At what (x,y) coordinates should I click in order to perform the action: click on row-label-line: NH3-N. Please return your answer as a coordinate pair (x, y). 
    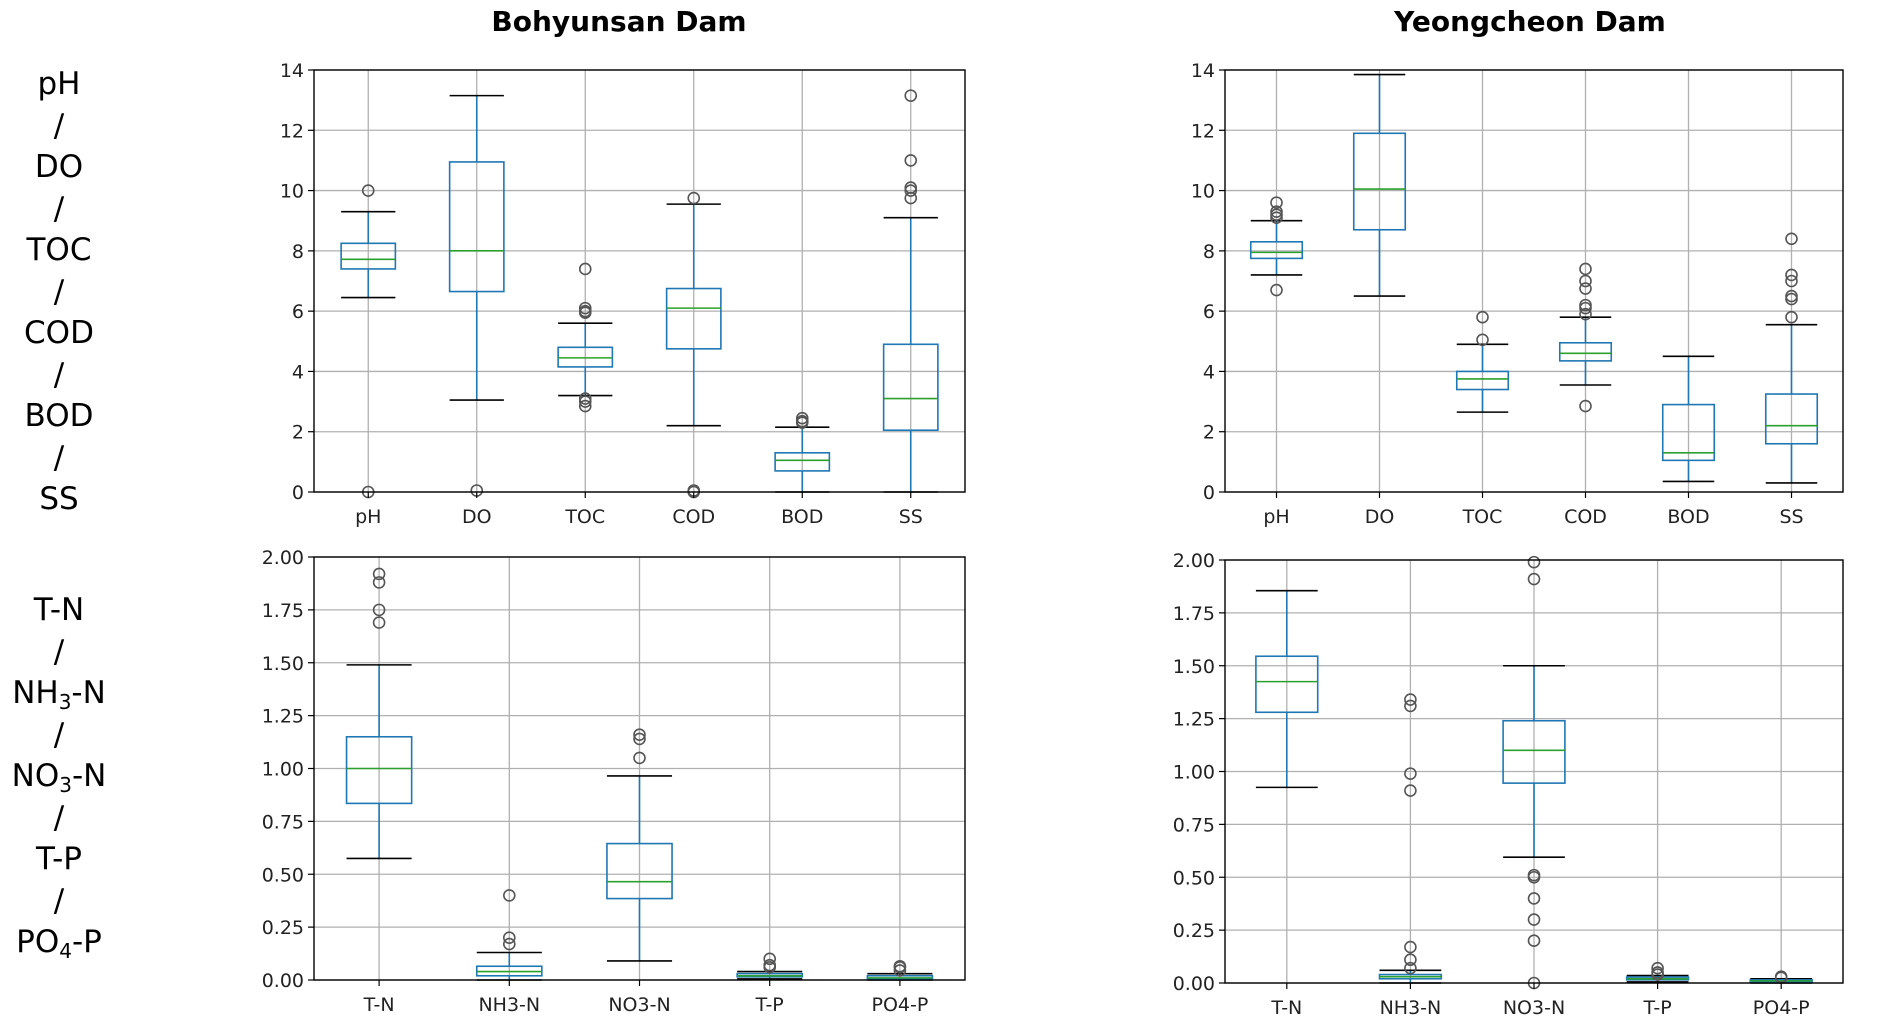
    Looking at the image, I should click on (59, 694).